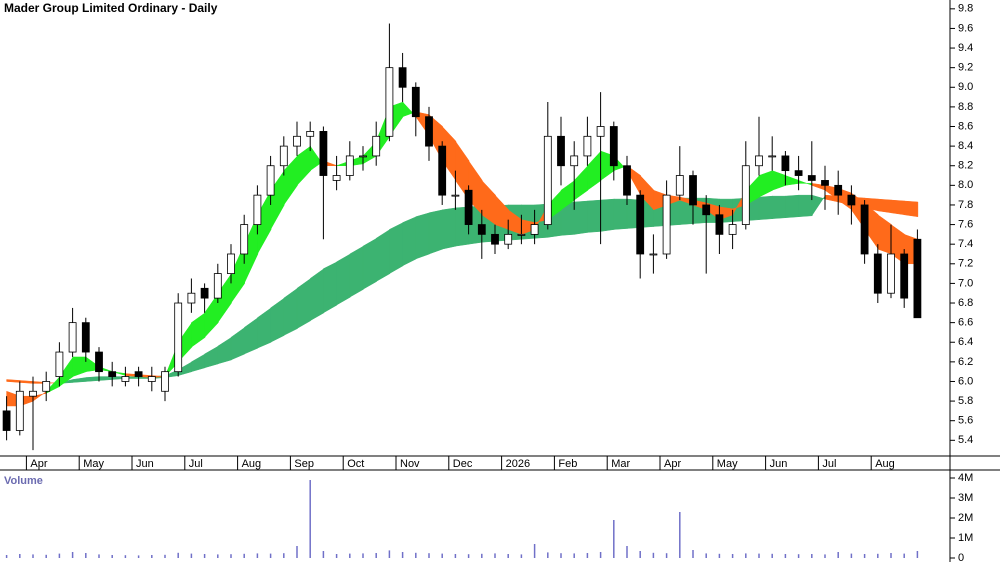 The height and width of the screenshot is (562, 1000). What do you see at coordinates (965, 9) in the screenshot?
I see `y-tick-label: 9.8` at bounding box center [965, 9].